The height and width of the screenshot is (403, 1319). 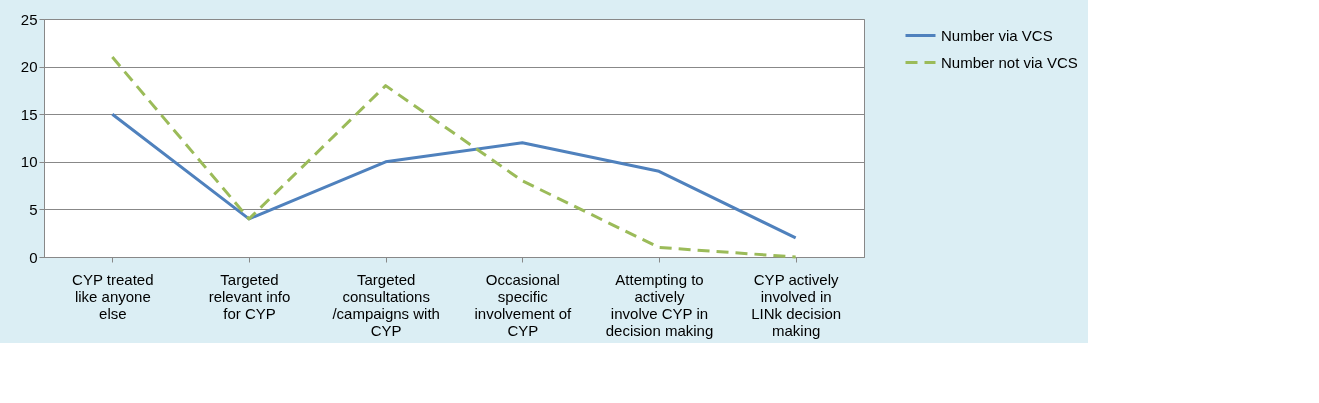 I want to click on x-tick-label: Attempting to actively involve CYP in decision making, so click(x=659, y=304).